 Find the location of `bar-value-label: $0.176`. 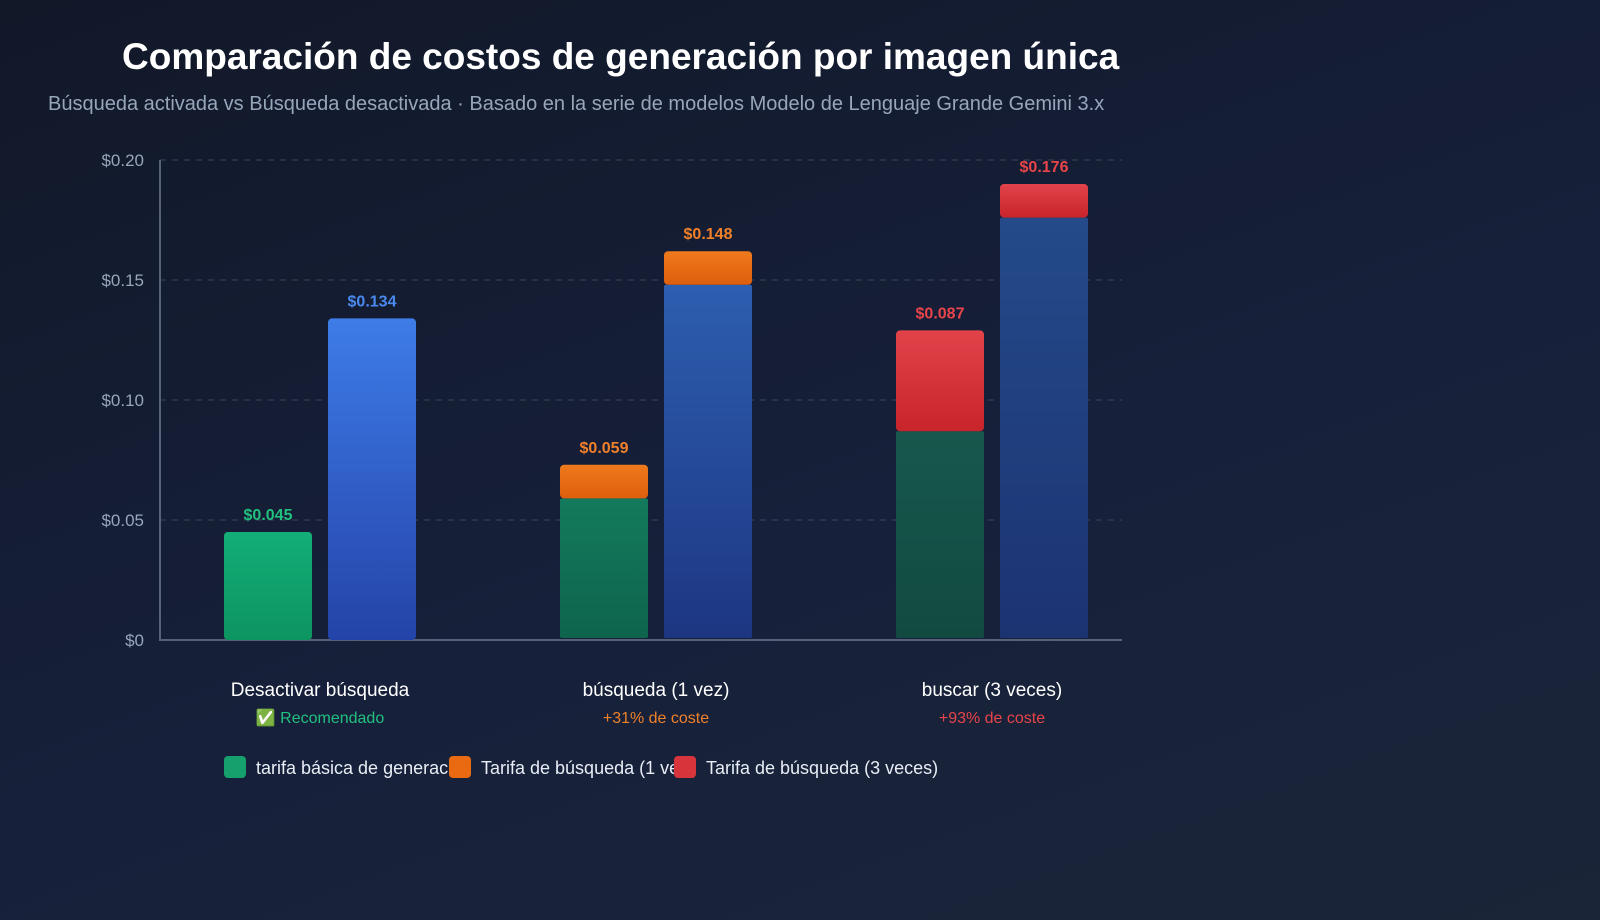

bar-value-label: $0.176 is located at coordinates (1044, 167).